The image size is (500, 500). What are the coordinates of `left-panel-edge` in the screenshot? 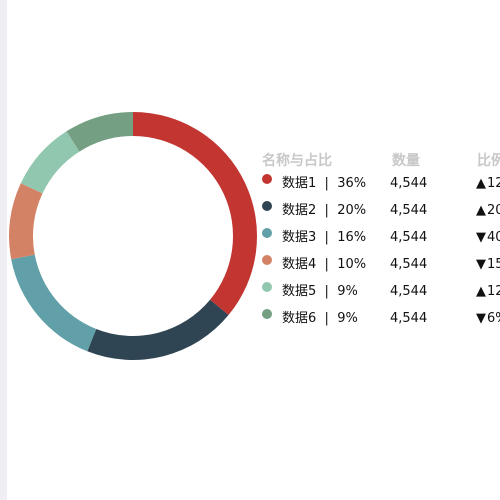 It's located at (3, 250).